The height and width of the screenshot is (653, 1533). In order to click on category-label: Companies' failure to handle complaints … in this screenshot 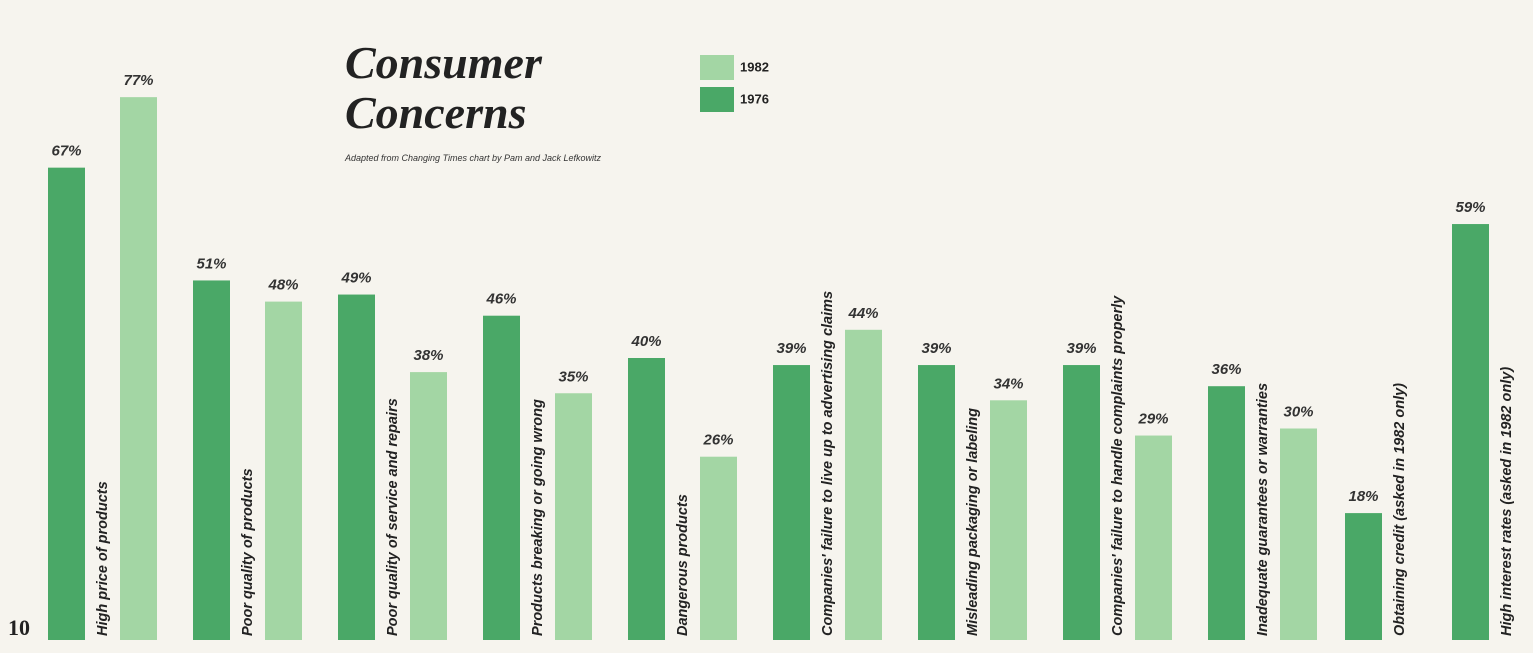, I will do `click(1118, 465)`.